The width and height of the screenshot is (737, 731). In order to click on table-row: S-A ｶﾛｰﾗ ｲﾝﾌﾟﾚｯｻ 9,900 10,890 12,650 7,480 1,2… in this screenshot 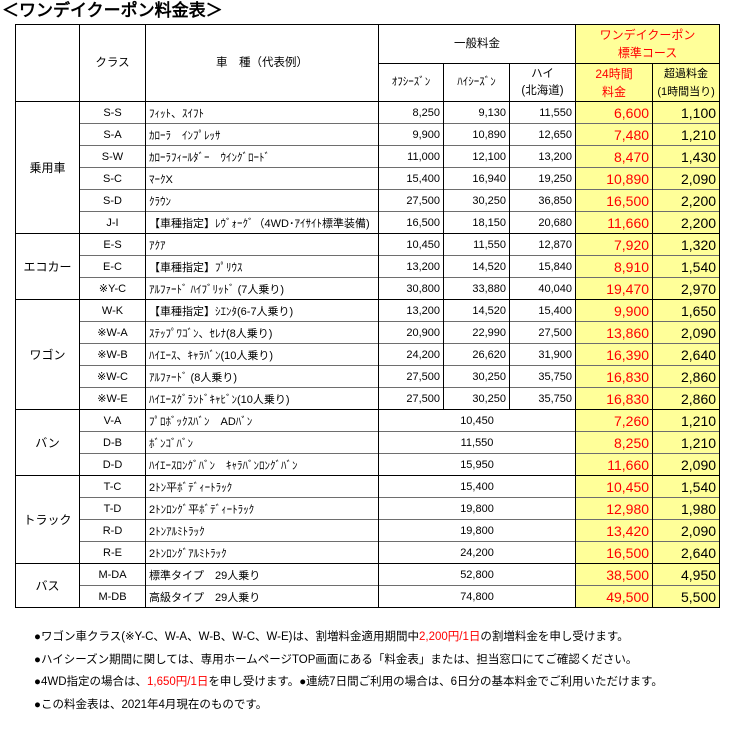, I will do `click(368, 134)`.